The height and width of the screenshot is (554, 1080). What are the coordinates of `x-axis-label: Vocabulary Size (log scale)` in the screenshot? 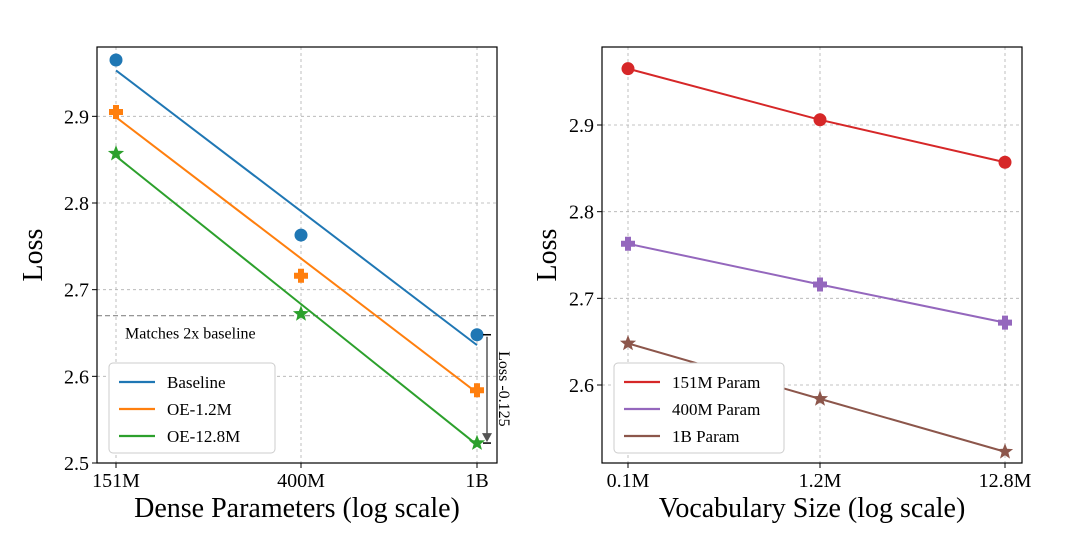 It's located at (812, 508).